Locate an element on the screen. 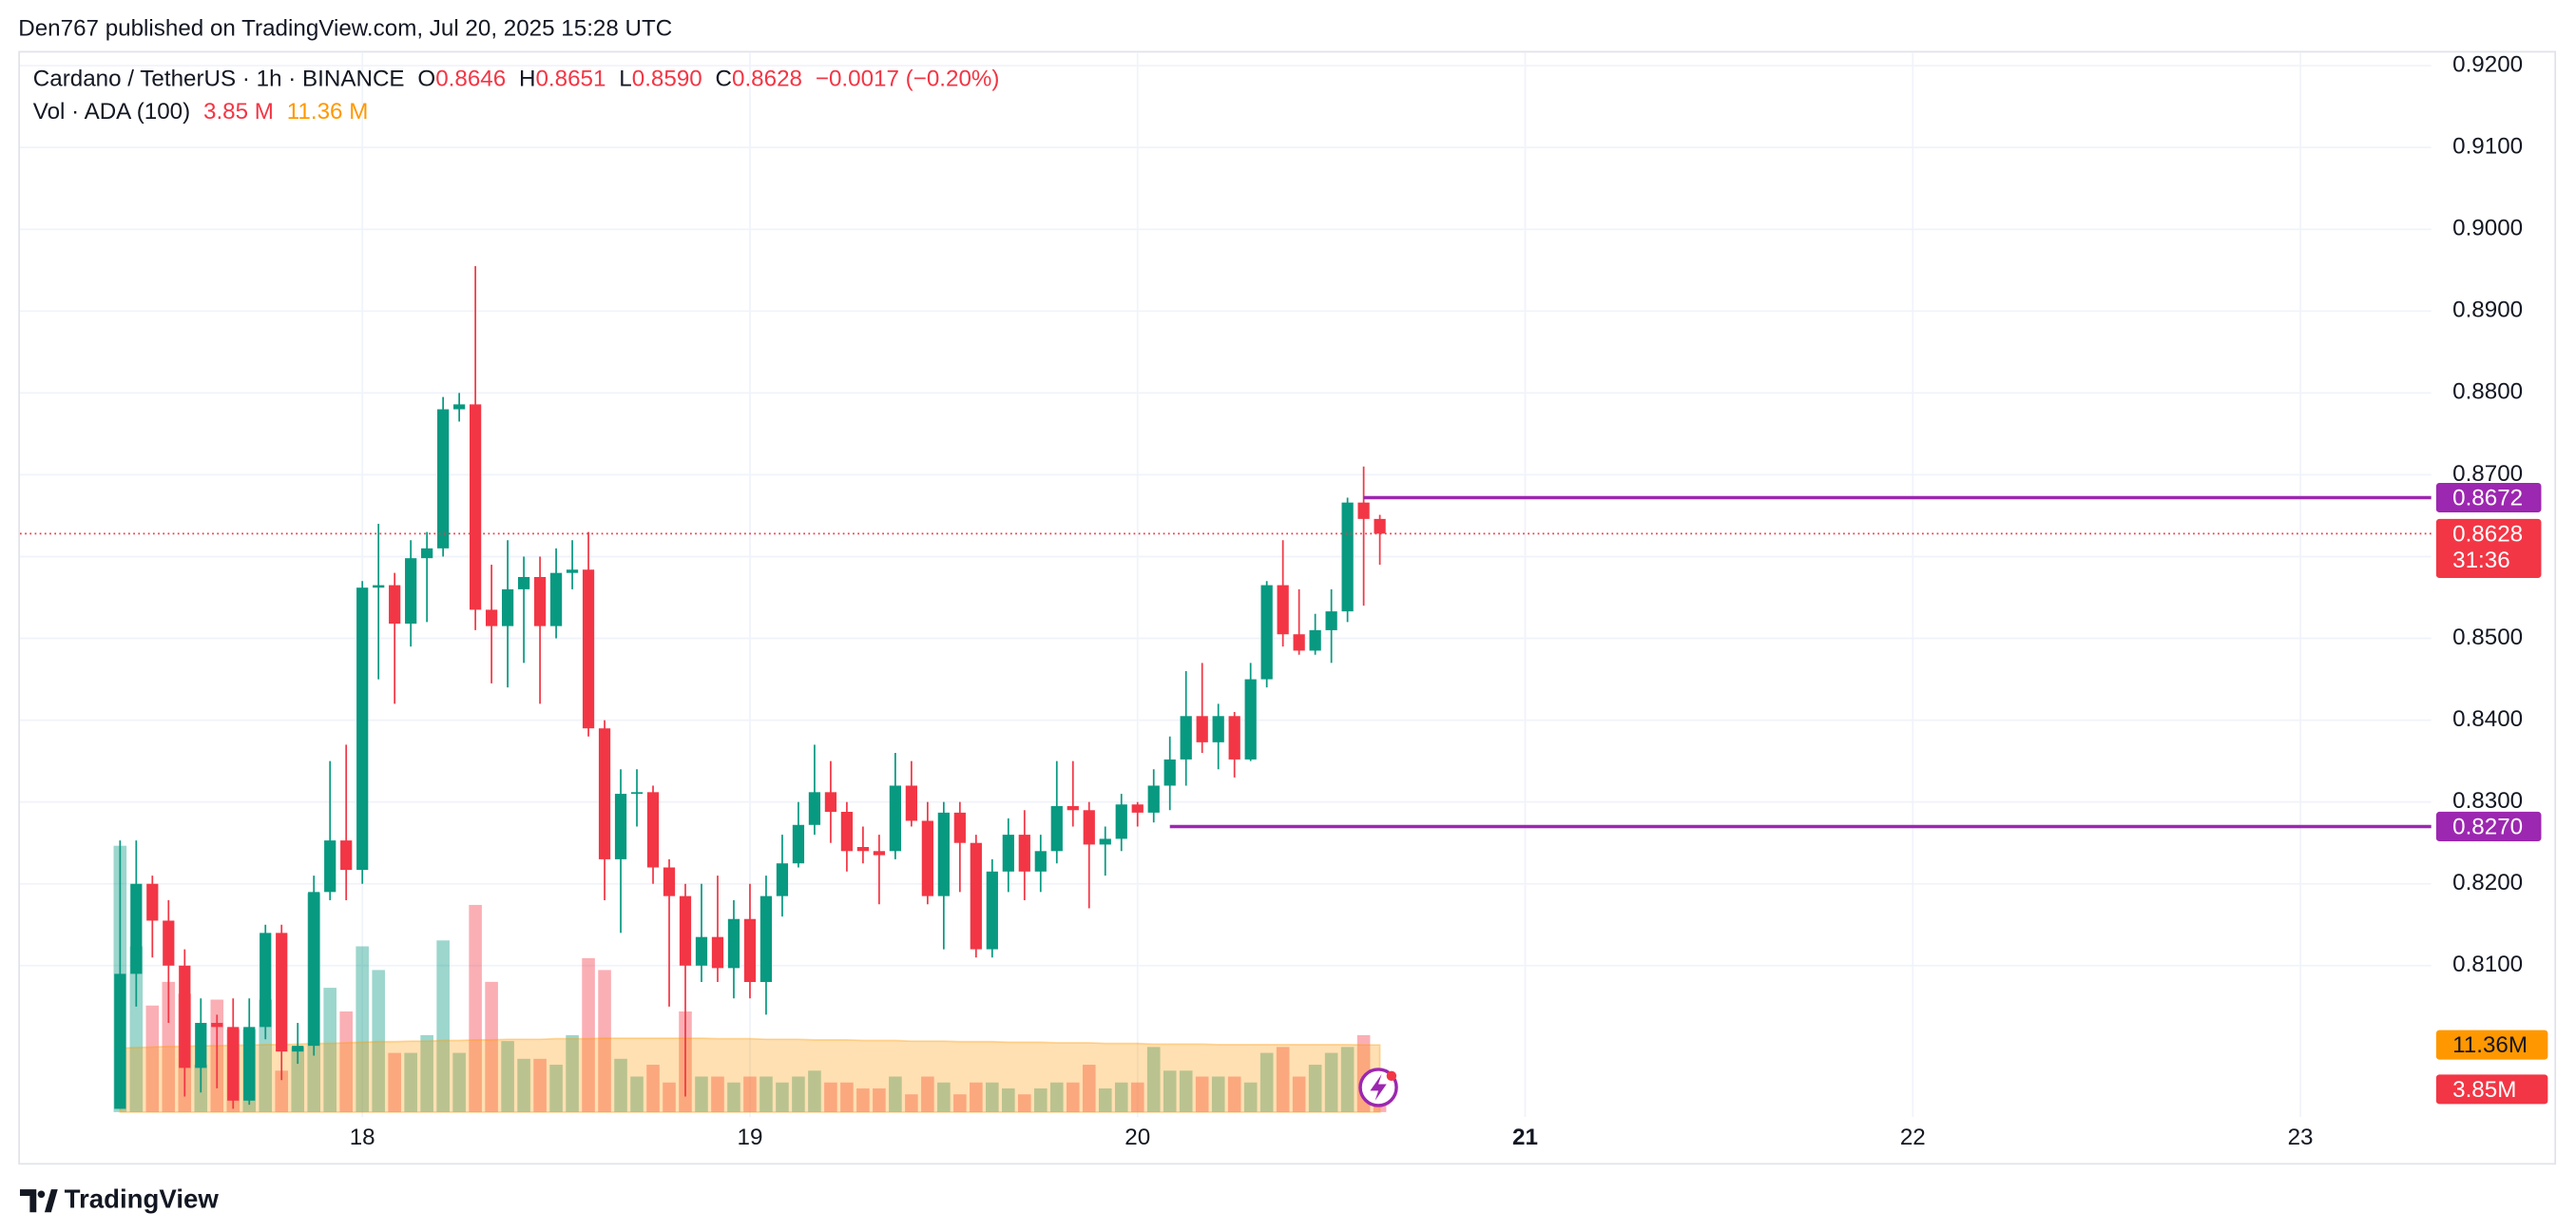 The width and height of the screenshot is (2576, 1232). y-tick-label: 0.8900 is located at coordinates (2488, 310).